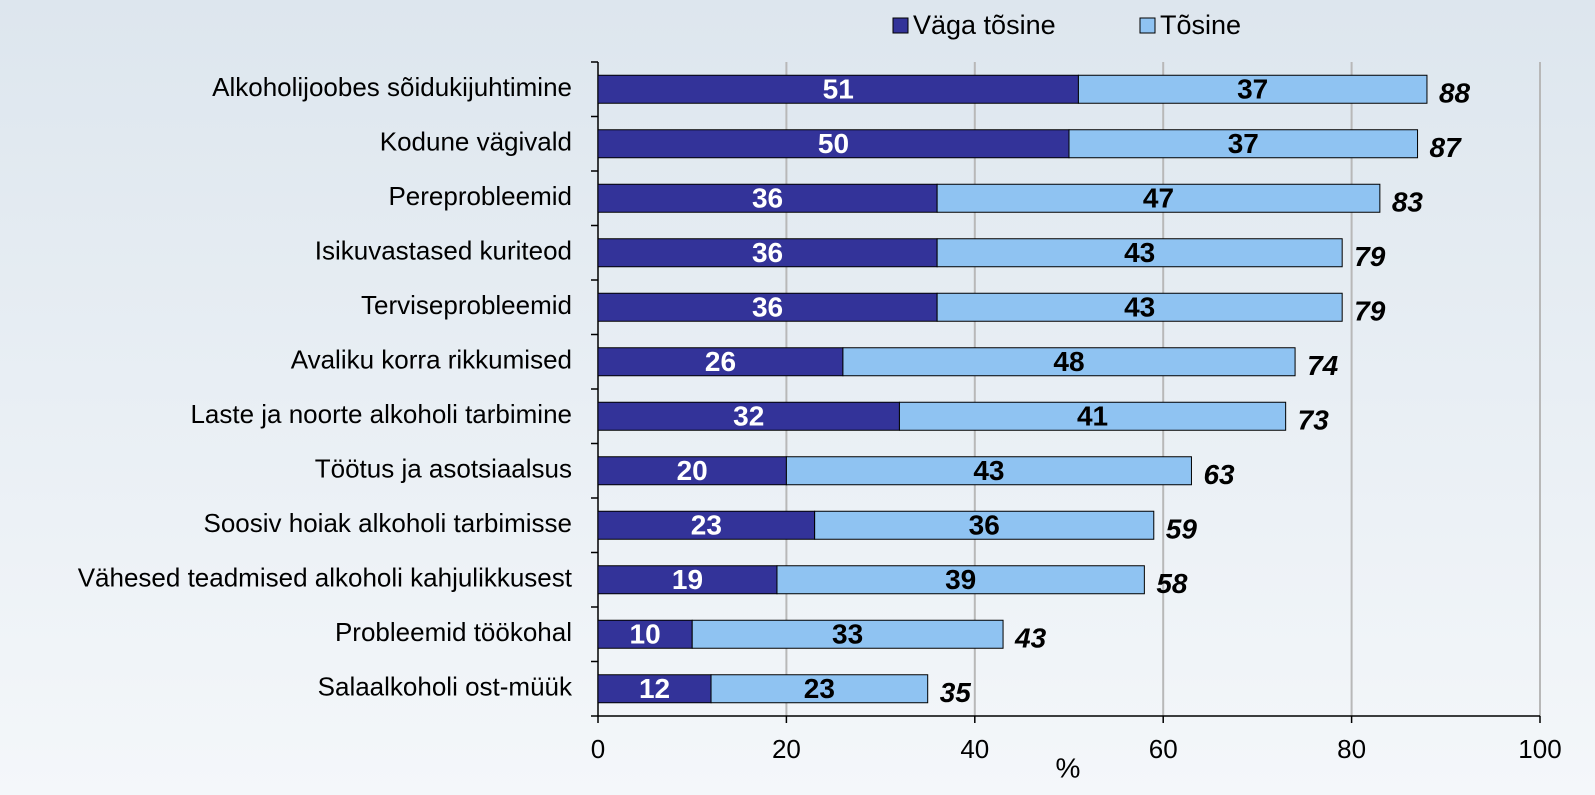  Describe the element at coordinates (1219, 474) in the screenshot. I see `total-label: 63` at that location.